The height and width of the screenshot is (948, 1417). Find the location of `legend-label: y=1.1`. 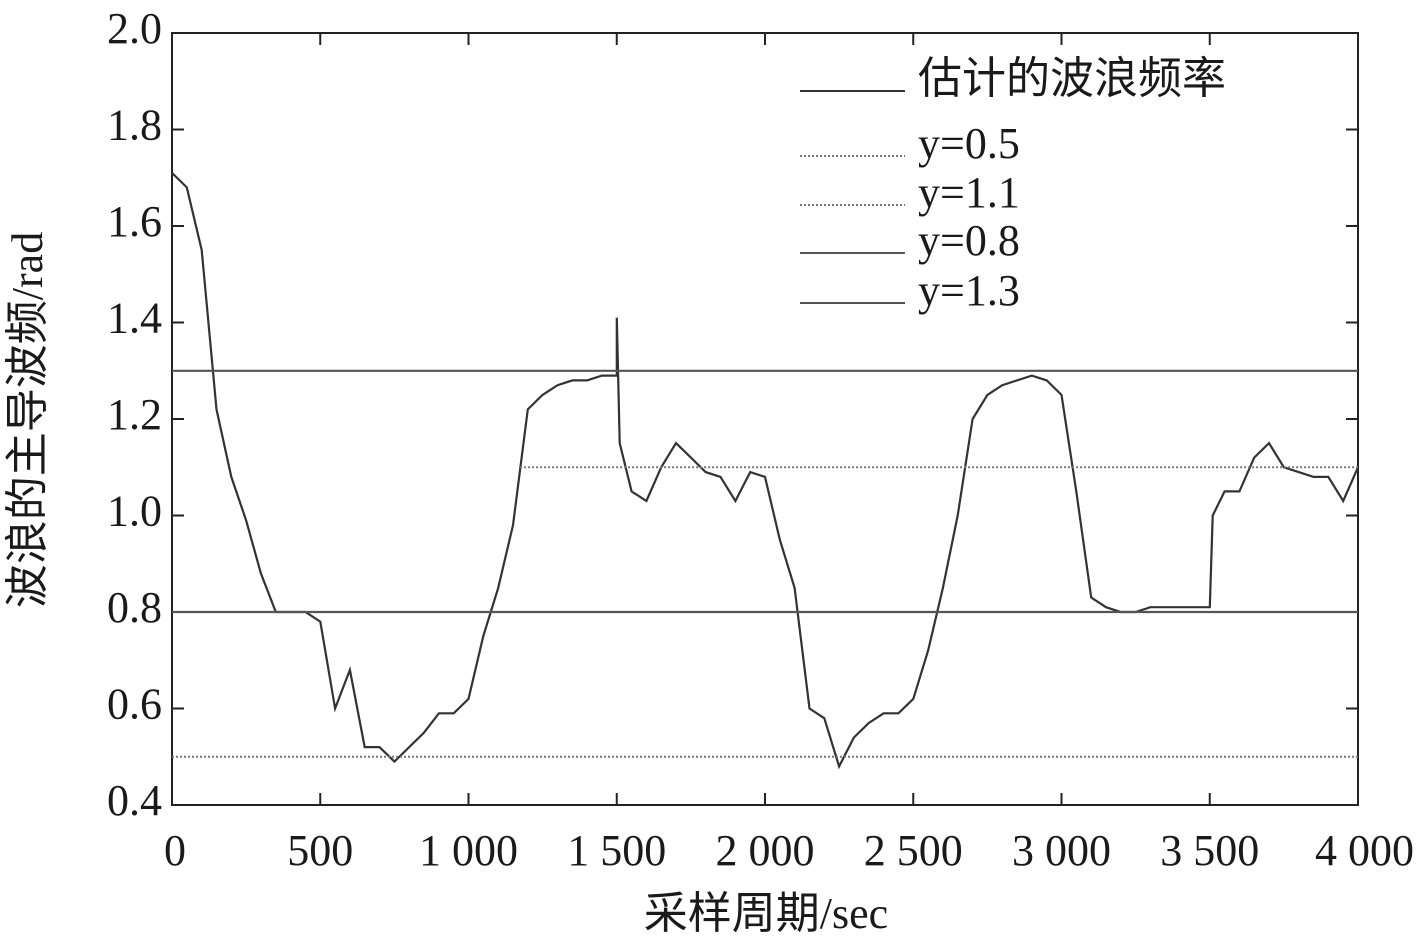

legend-label: y=1.1 is located at coordinates (969, 192).